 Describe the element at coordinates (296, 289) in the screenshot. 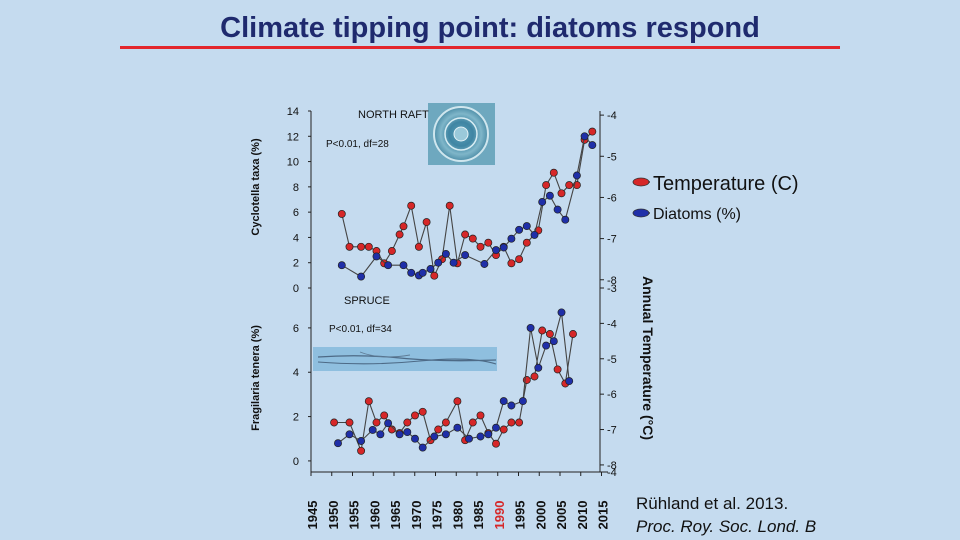

I see `north-raft-left-tick-label: 0` at that location.